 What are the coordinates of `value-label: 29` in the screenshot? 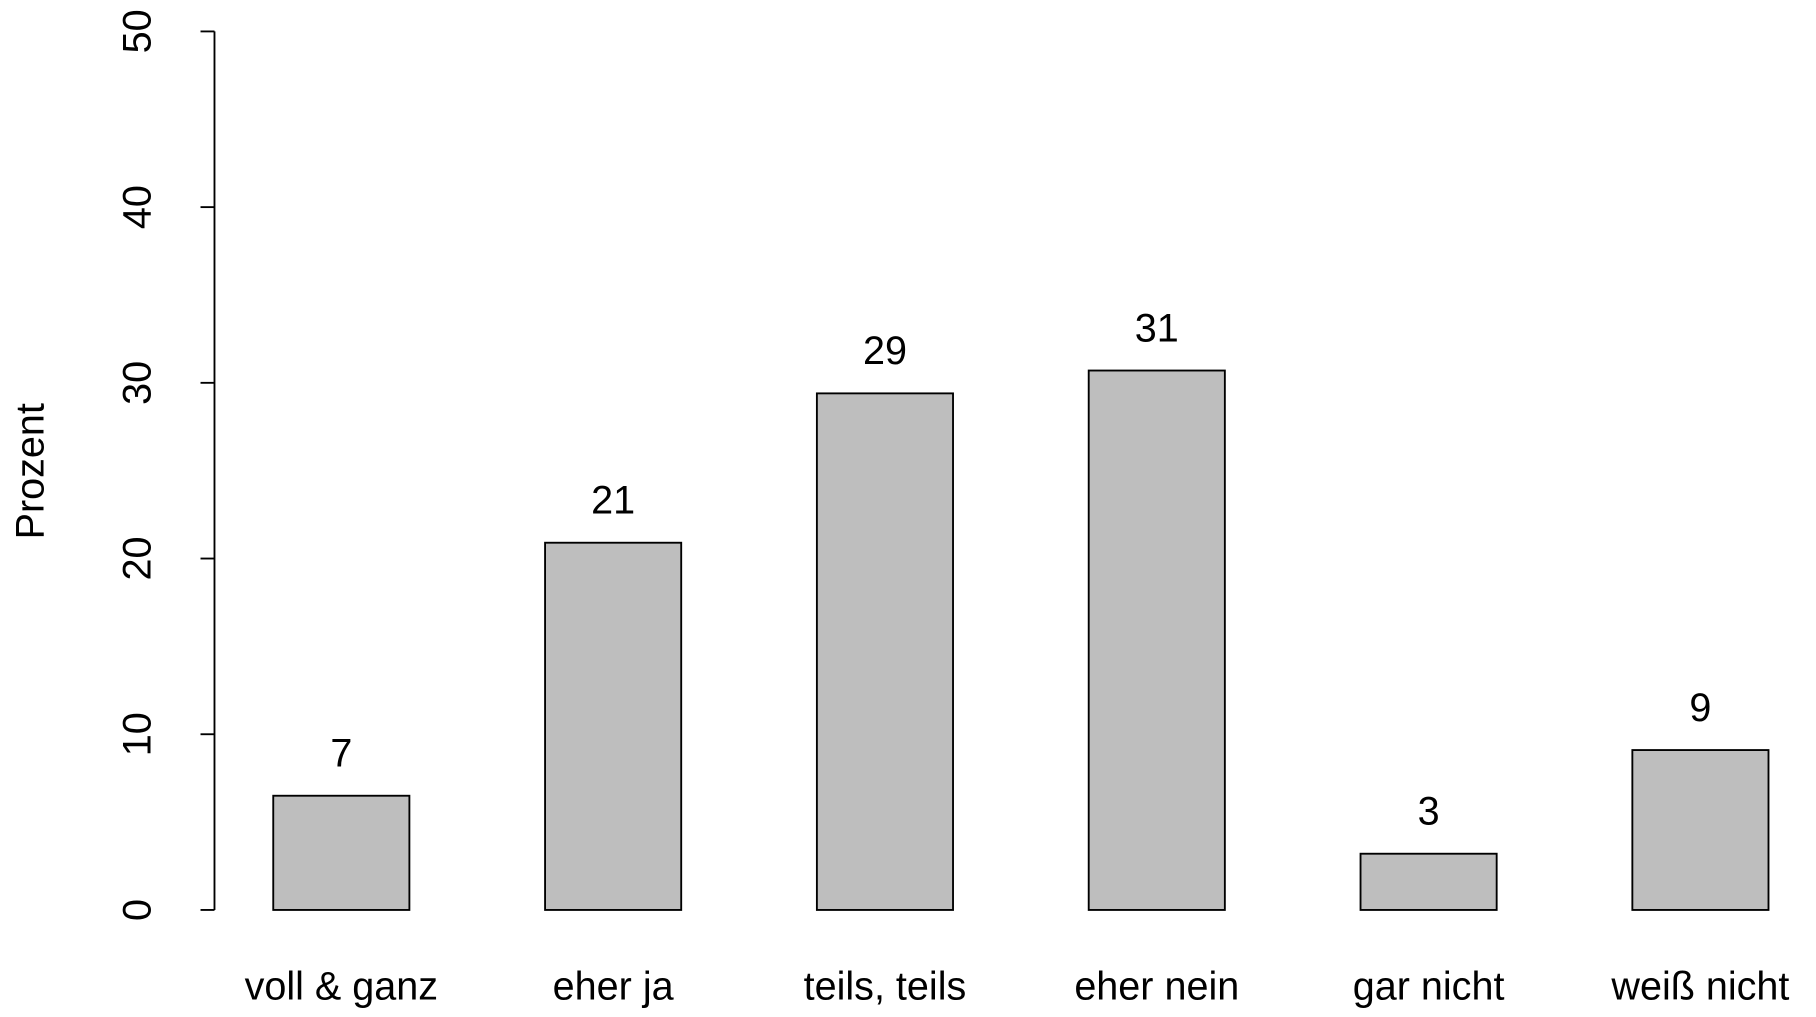 It's located at (885, 351).